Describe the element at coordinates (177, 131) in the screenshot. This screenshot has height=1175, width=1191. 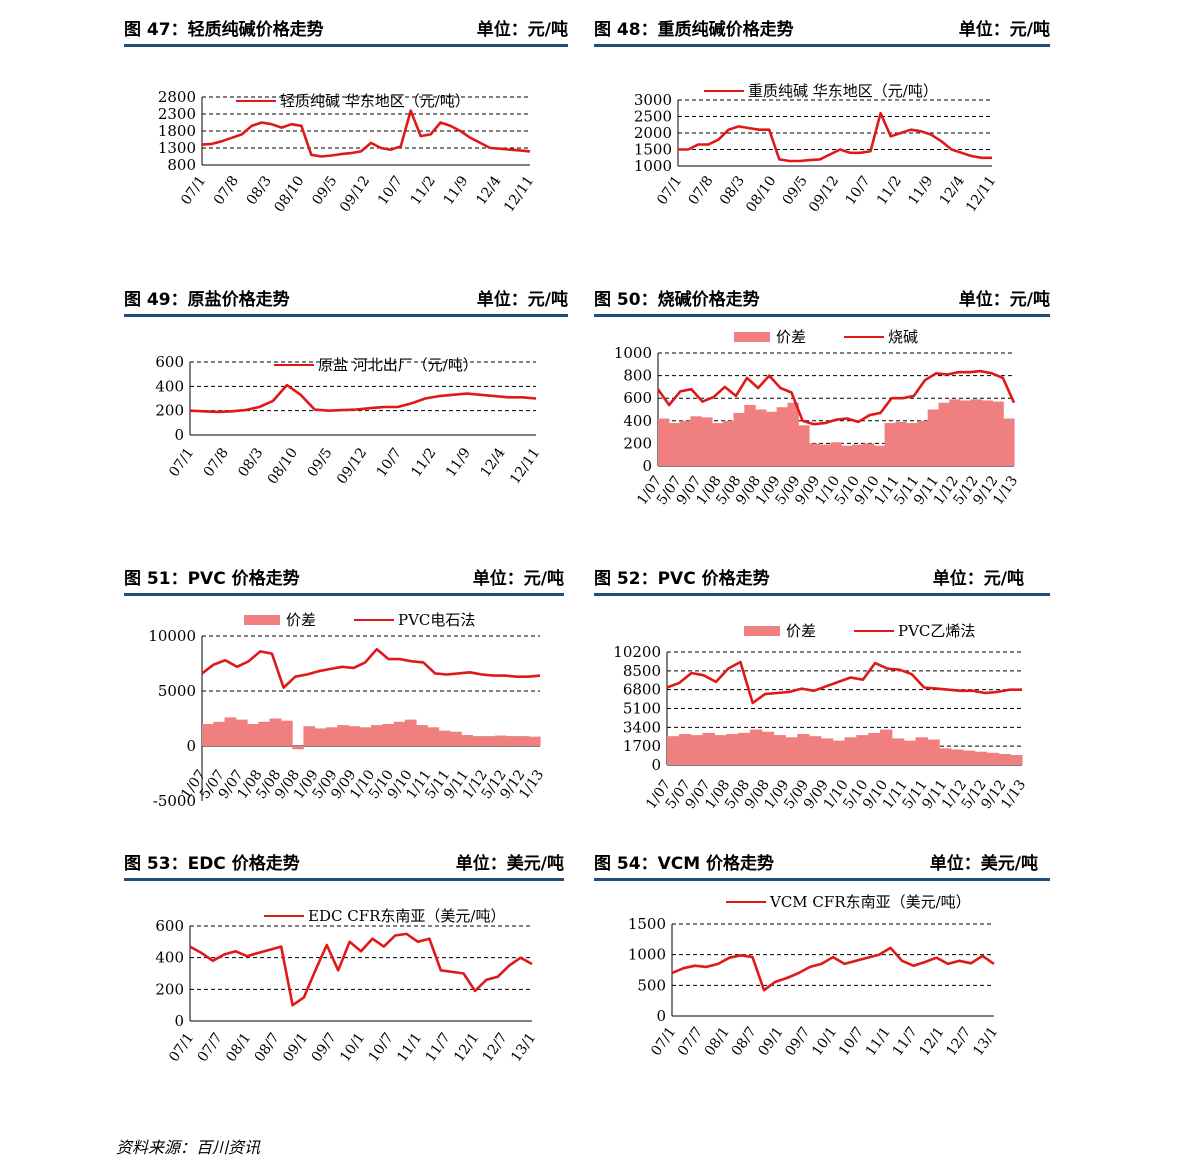
I see `y-tick-label: 1800` at that location.